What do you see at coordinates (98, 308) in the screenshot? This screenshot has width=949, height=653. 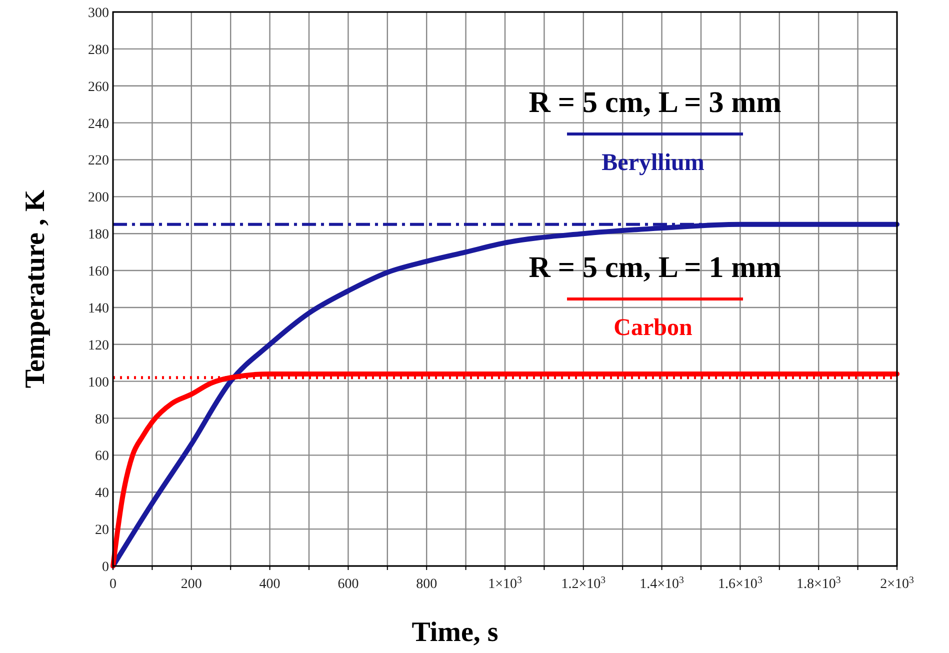 I see `y-tick-label: 140` at bounding box center [98, 308].